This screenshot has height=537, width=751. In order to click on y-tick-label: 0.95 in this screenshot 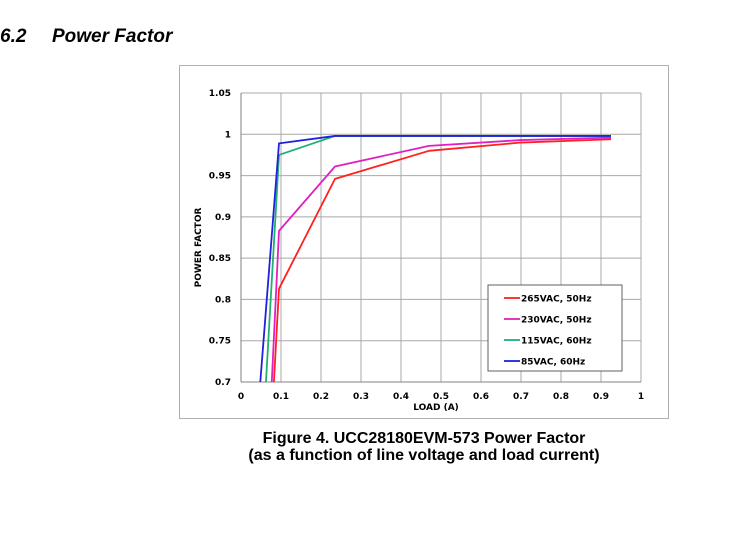, I will do `click(220, 177)`.